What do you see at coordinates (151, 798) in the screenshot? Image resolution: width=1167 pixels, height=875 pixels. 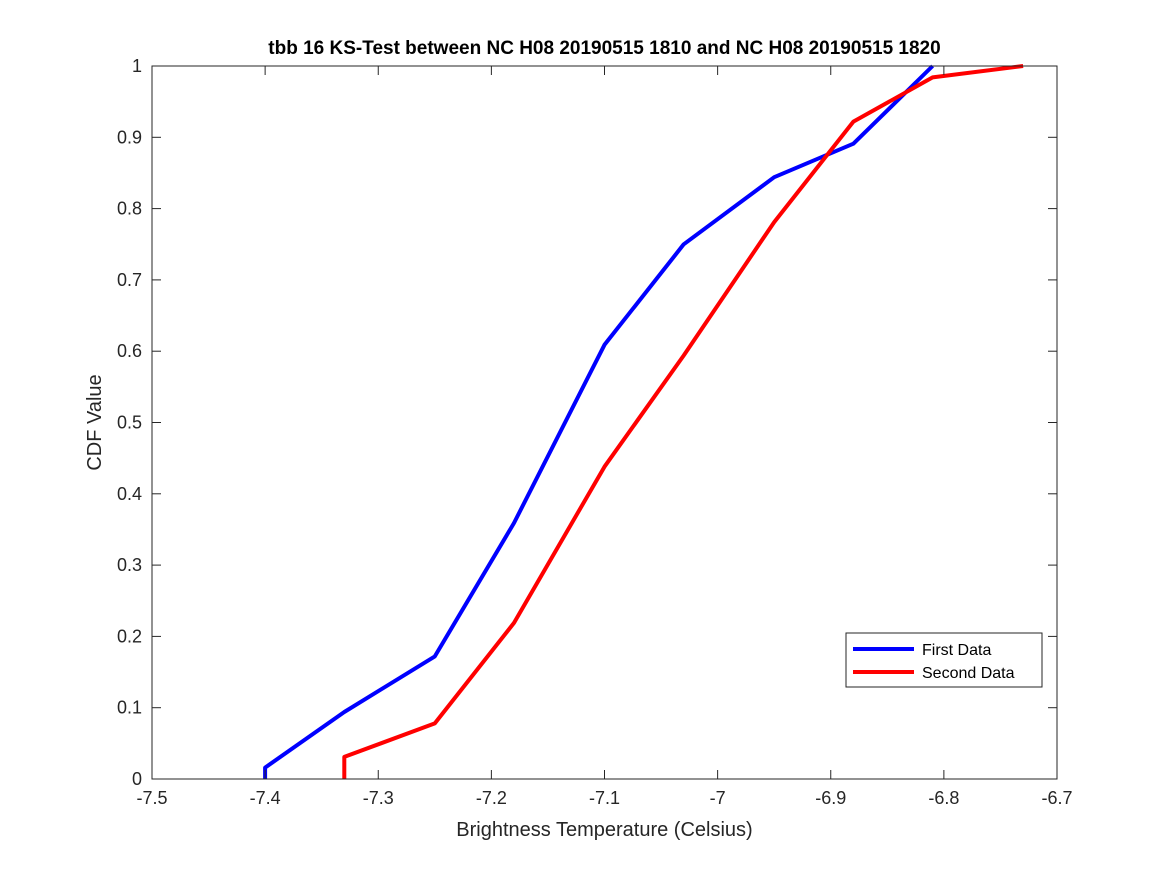 I see `x-tick-label: -7.5` at bounding box center [151, 798].